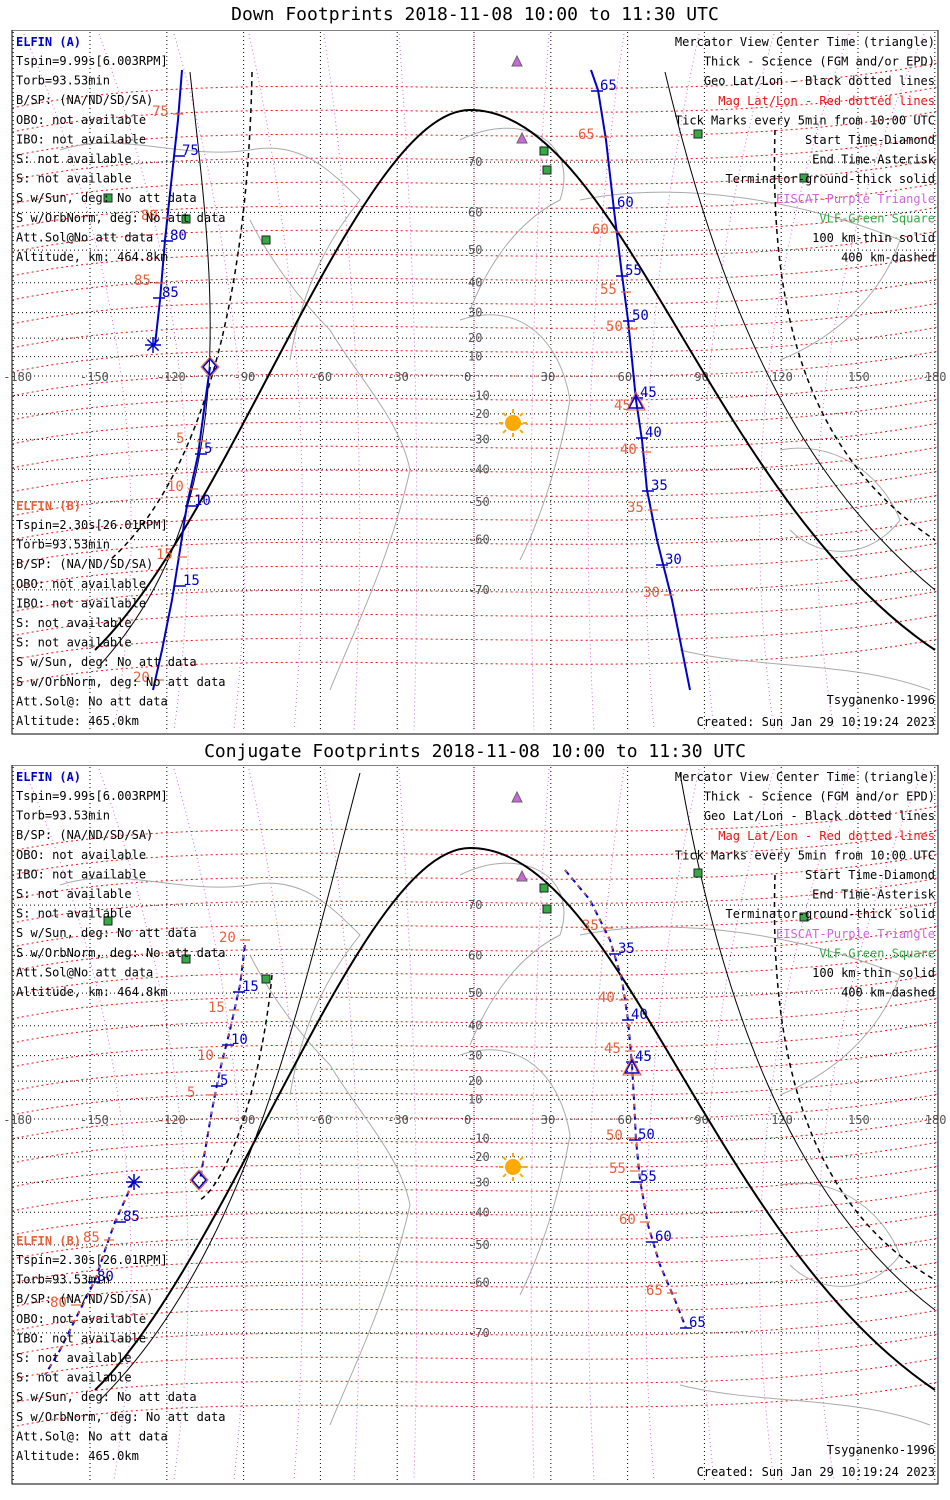 The image size is (950, 1500). I want to click on lon-tick-label: 150, so click(859, 377).